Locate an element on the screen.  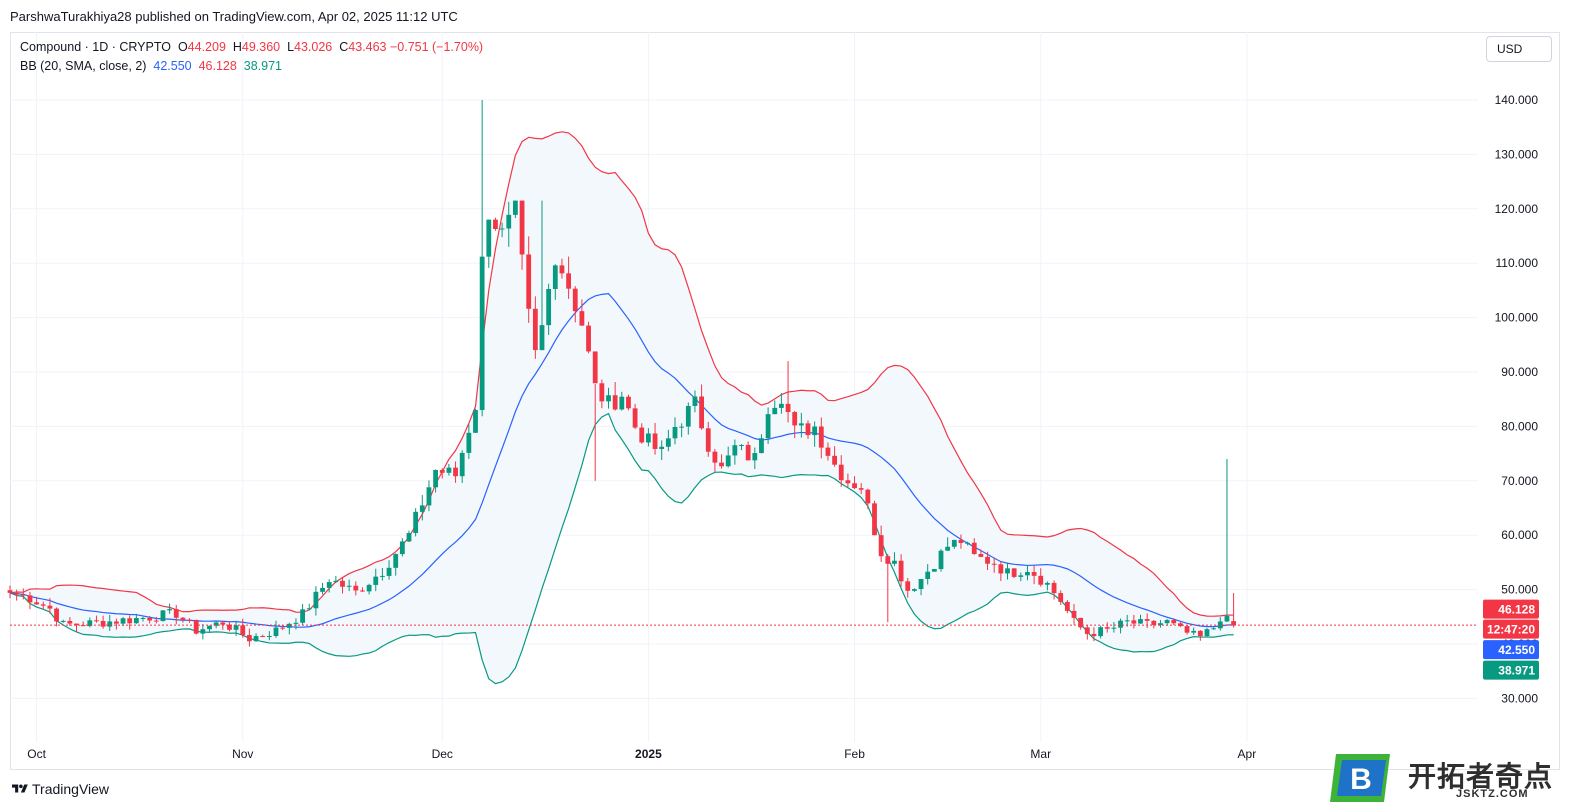
high-label: H is located at coordinates (237, 47).